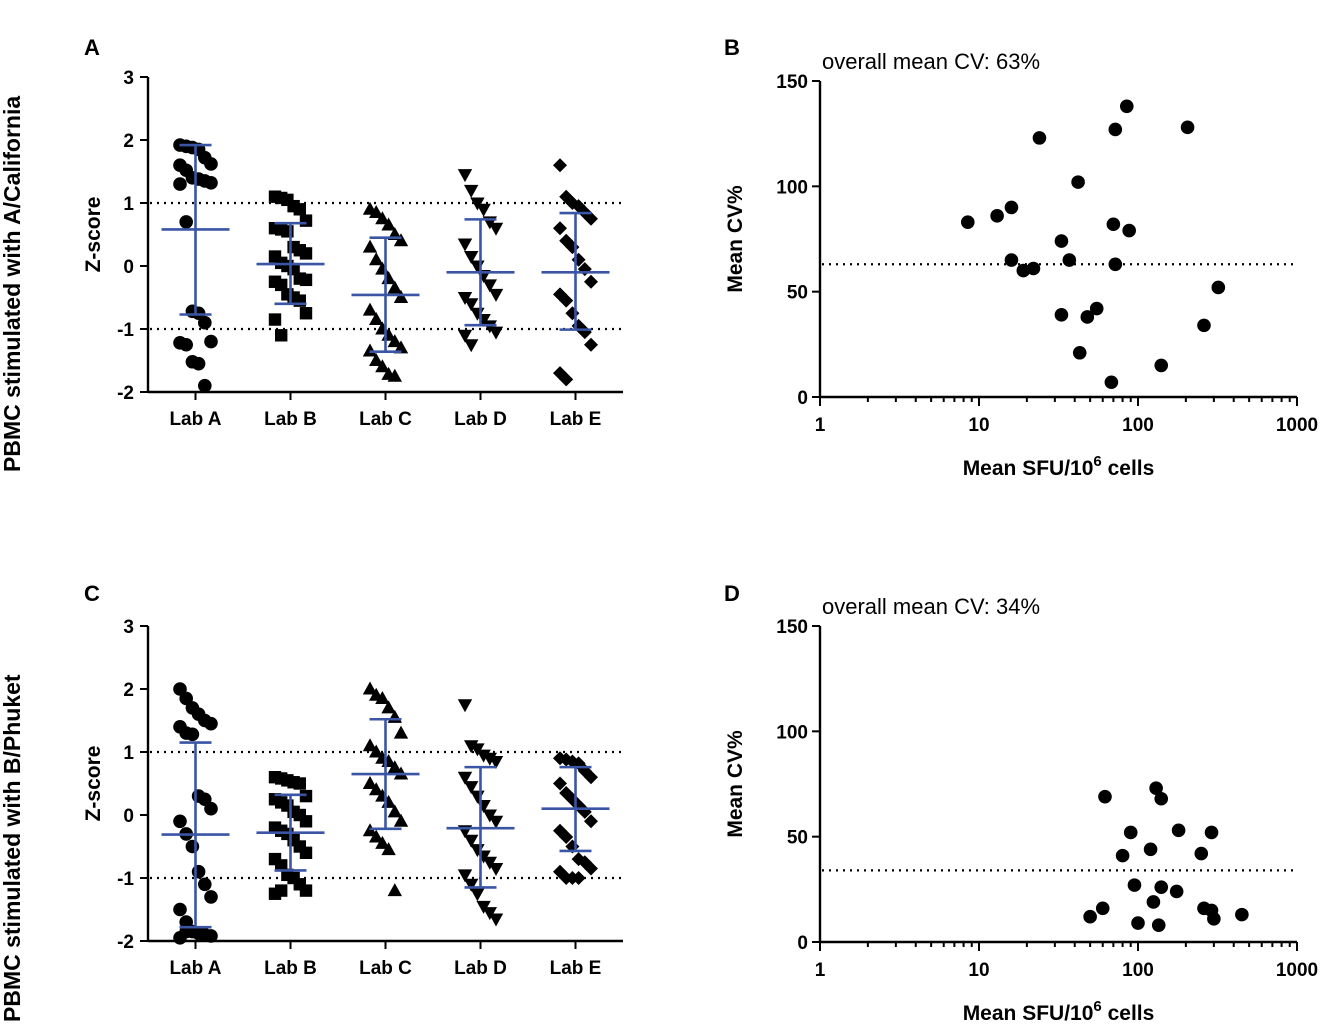 Image resolution: width=1321 pixels, height=1024 pixels. Describe the element at coordinates (480, 968) in the screenshot. I see `x-tick-label: Lab D` at that location.